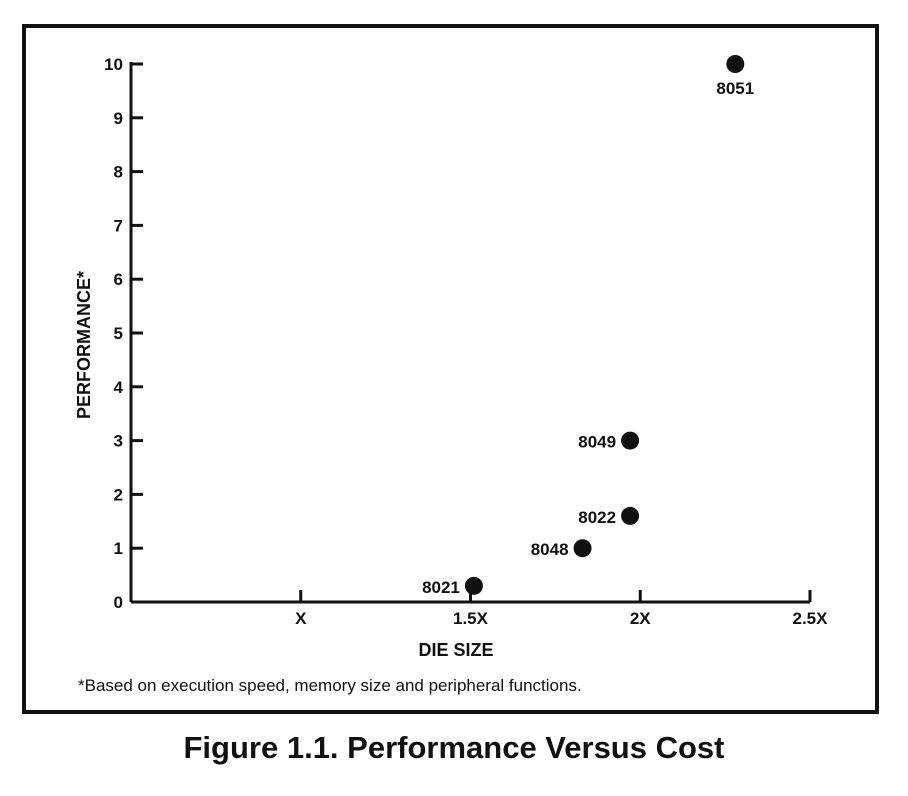 This screenshot has width=908, height=796. What do you see at coordinates (118, 441) in the screenshot?
I see `y-tick-label: 3` at bounding box center [118, 441].